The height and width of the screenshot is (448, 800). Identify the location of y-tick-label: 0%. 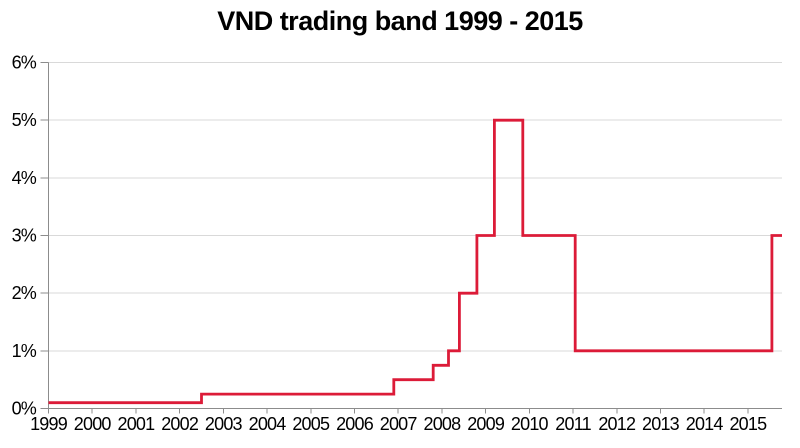
(24, 409).